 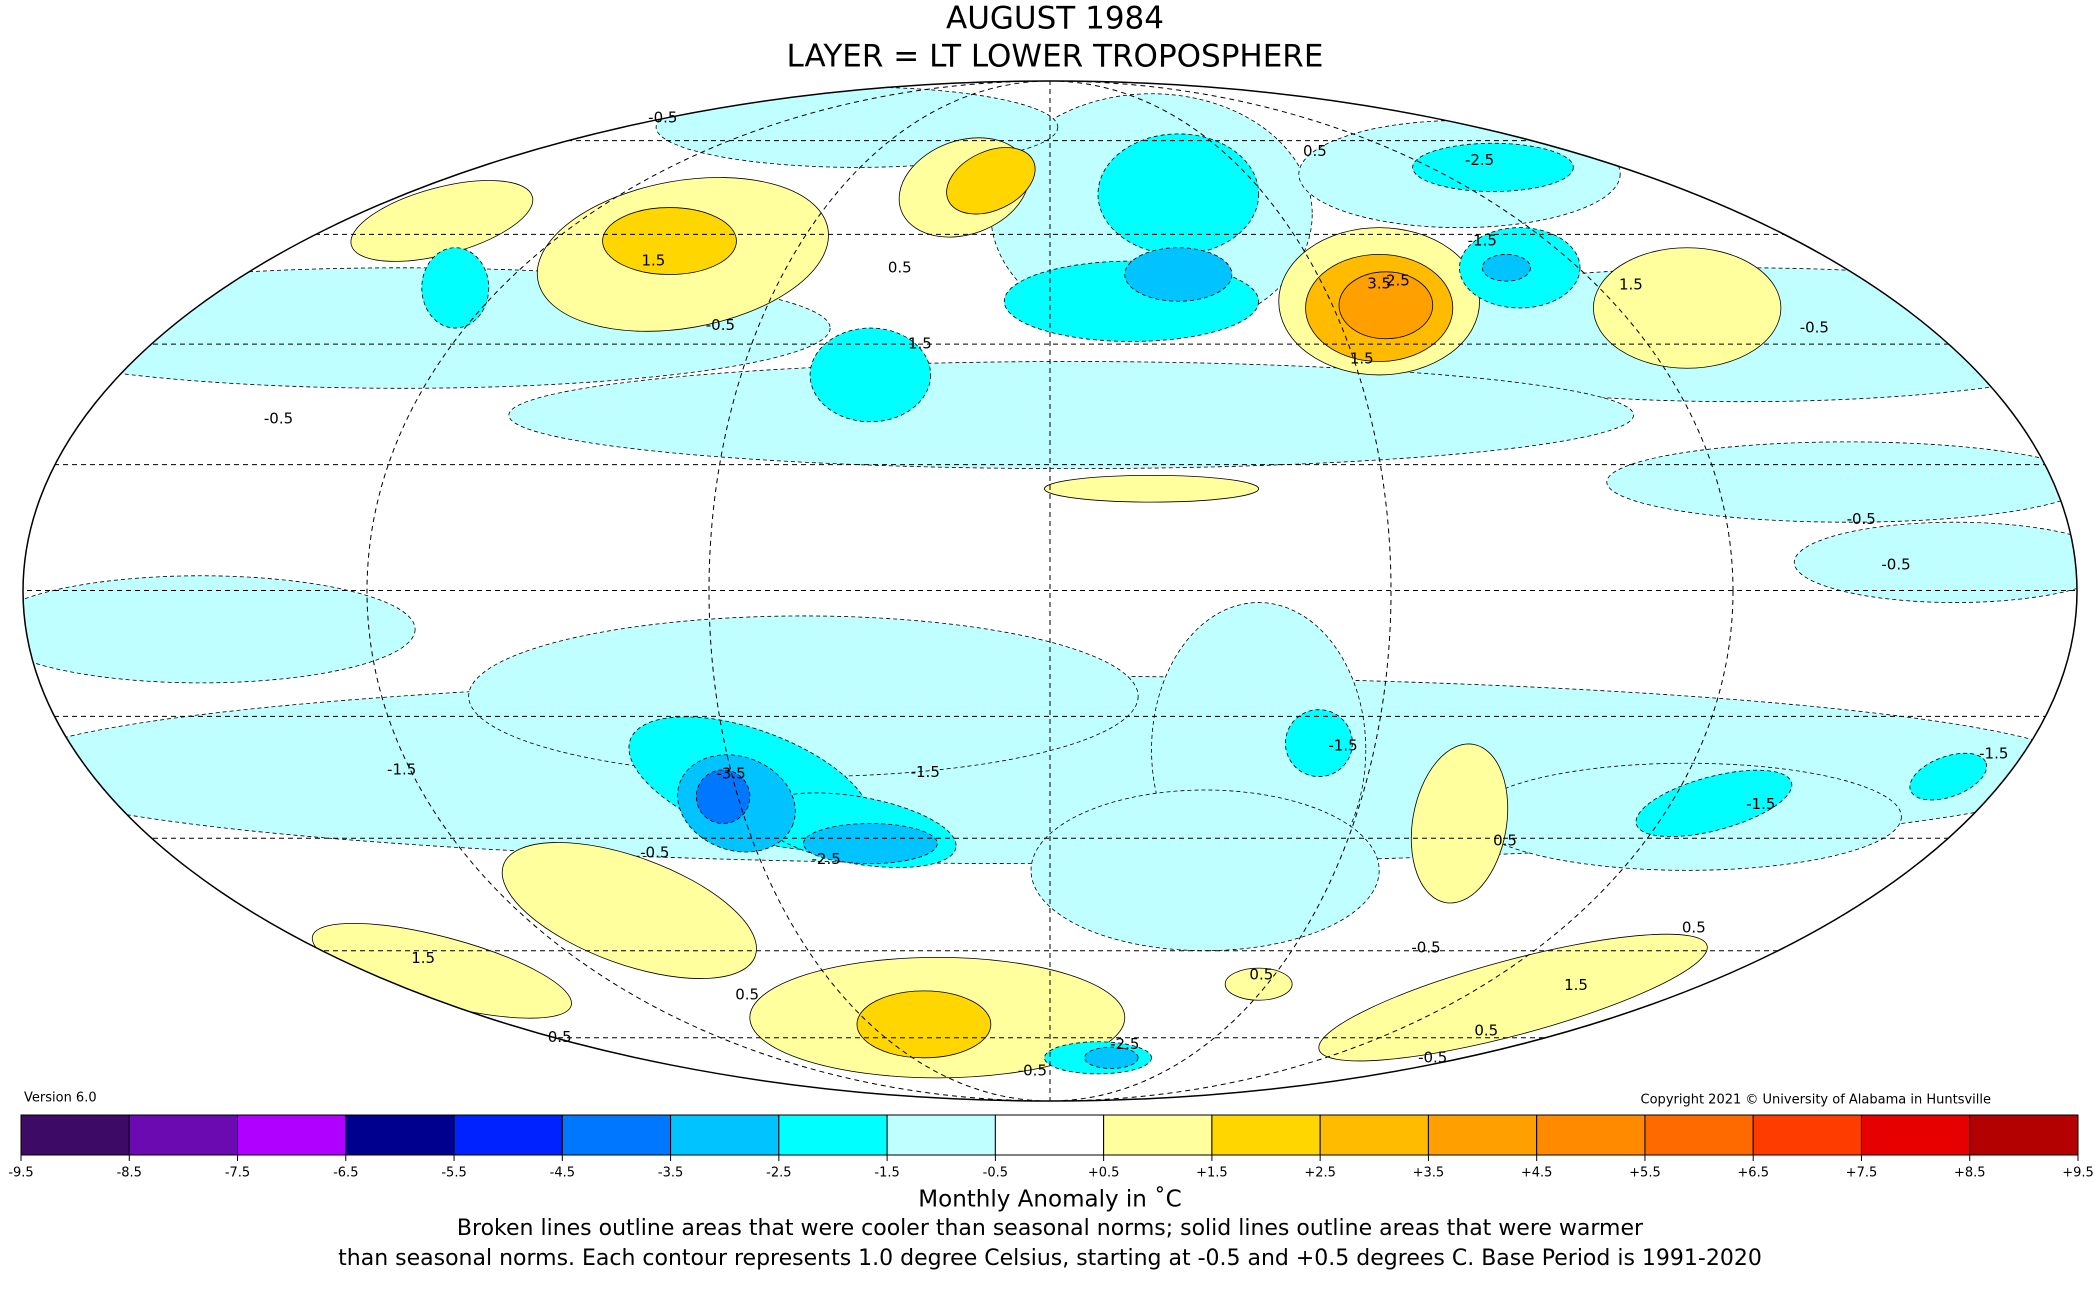 I want to click on colorbar-tick-label: +3.5, so click(x=1429, y=1173).